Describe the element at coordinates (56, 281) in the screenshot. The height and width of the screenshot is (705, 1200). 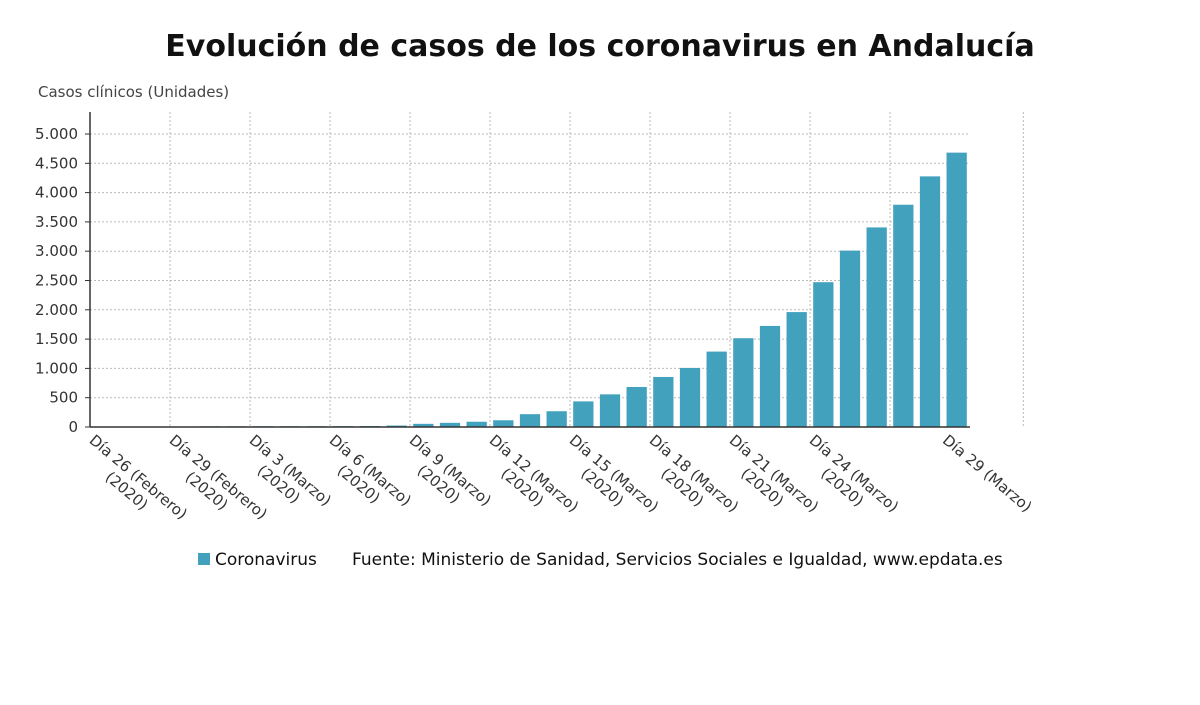
I see `y-tick-label: 2.500` at that location.